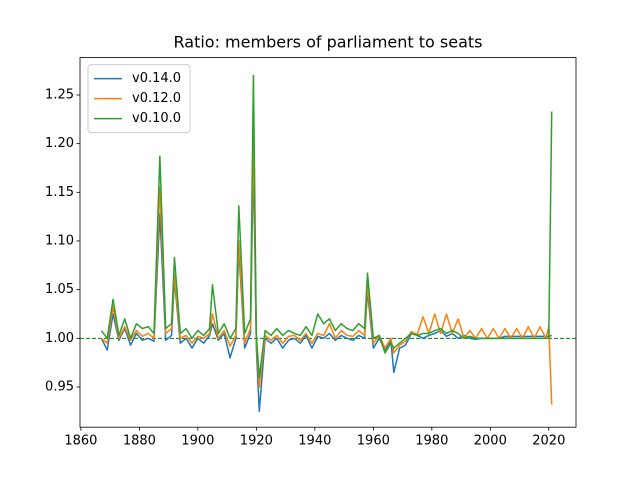 The image size is (640, 484). What do you see at coordinates (156, 118) in the screenshot?
I see `legend-label: v0.10.0` at bounding box center [156, 118].